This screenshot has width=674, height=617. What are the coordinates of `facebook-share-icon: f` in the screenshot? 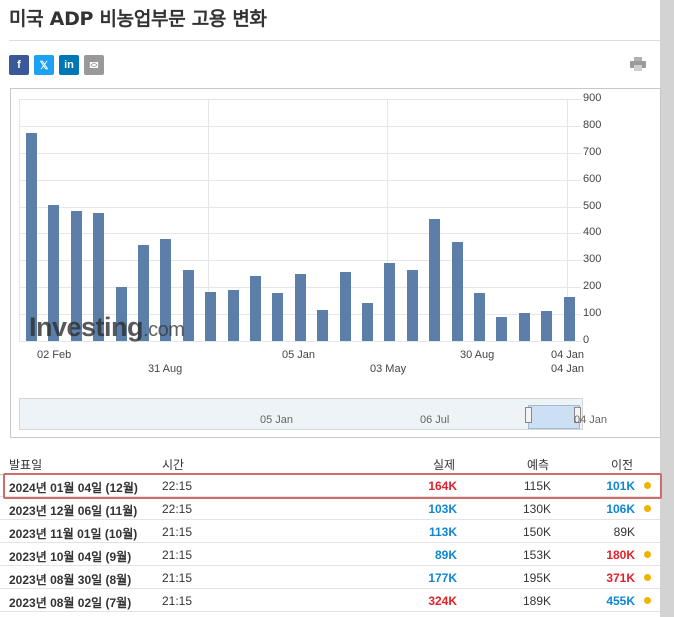 It's located at (19, 65).